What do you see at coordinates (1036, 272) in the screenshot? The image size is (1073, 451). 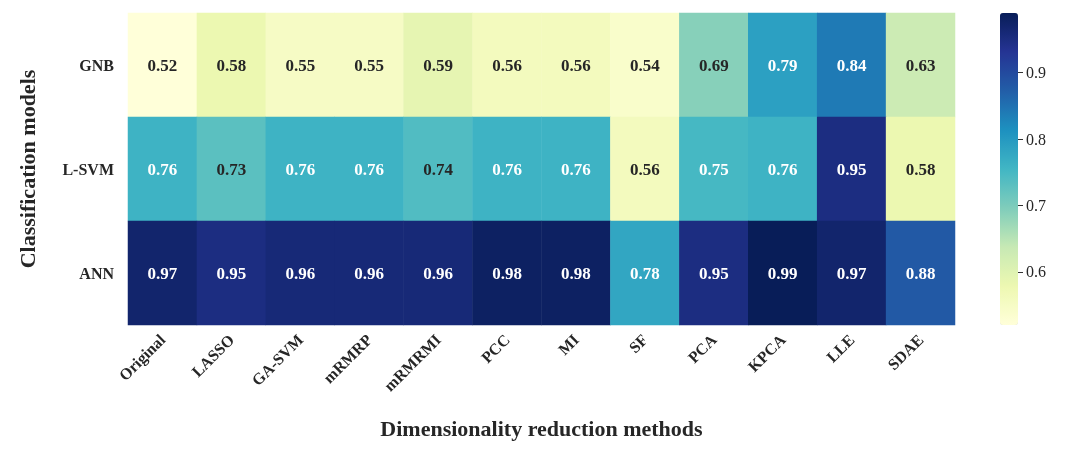 I see `color-bar-label: 0.6` at bounding box center [1036, 272].